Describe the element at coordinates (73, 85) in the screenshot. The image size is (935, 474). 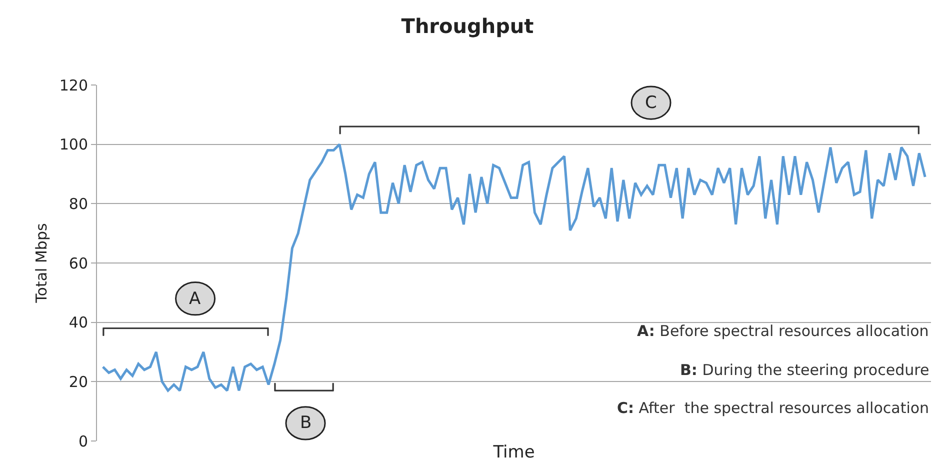
I see `y-tick-label: 120` at that location.